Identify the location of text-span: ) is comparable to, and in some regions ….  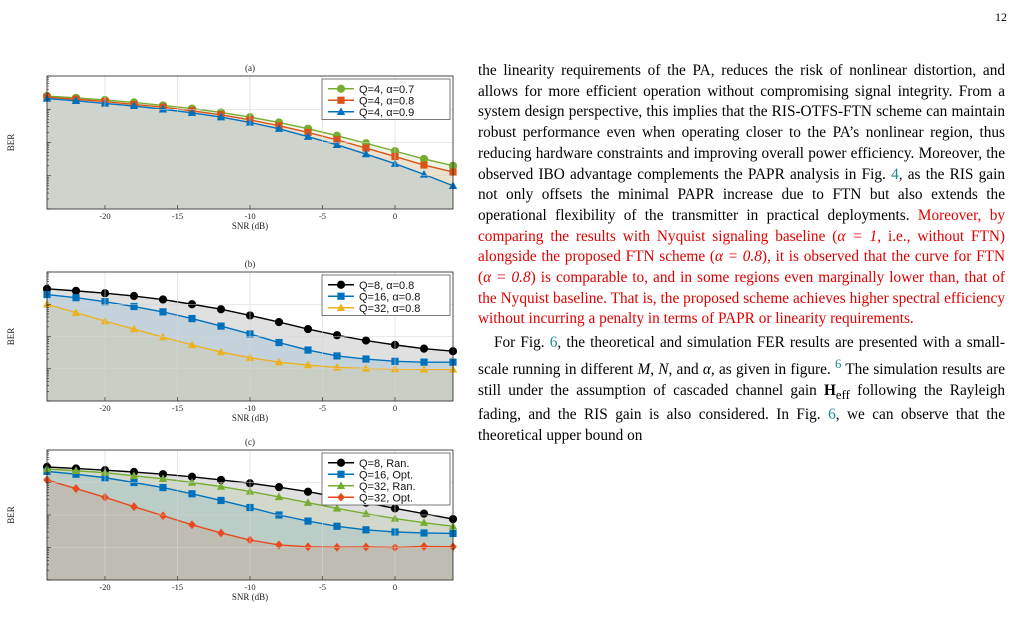
(742, 298).